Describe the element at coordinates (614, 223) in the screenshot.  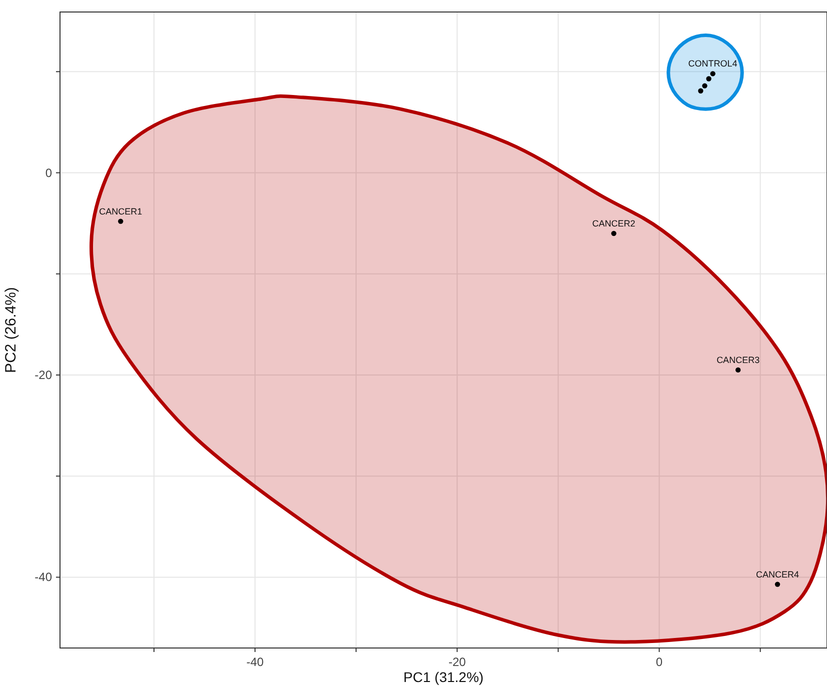
I see `annotation: CANCER2` at that location.